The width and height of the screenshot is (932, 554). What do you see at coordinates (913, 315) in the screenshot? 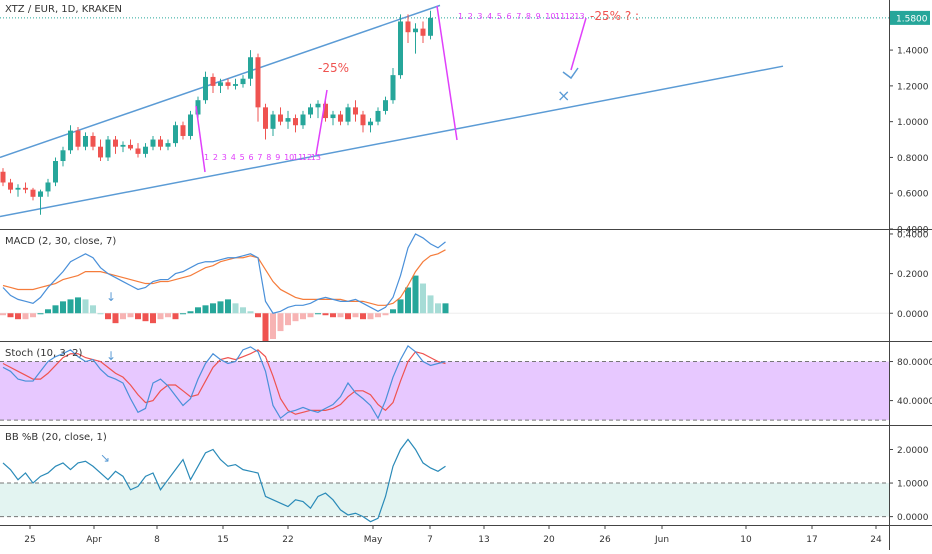
I see `macd-tick-label: 0.0000` at bounding box center [913, 315].